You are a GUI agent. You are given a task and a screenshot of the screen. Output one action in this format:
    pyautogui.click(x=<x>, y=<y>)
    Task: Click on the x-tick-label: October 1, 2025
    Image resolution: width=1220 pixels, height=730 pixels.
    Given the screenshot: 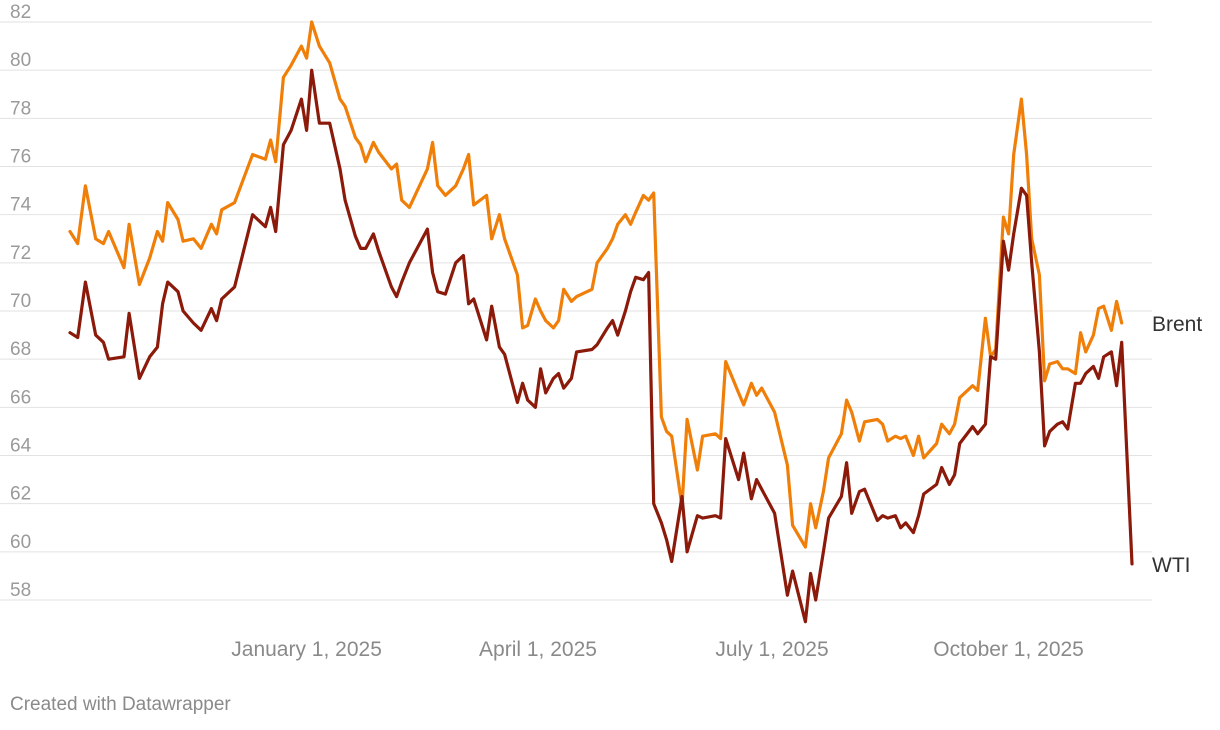 What is the action you would take?
    pyautogui.click(x=1008, y=649)
    